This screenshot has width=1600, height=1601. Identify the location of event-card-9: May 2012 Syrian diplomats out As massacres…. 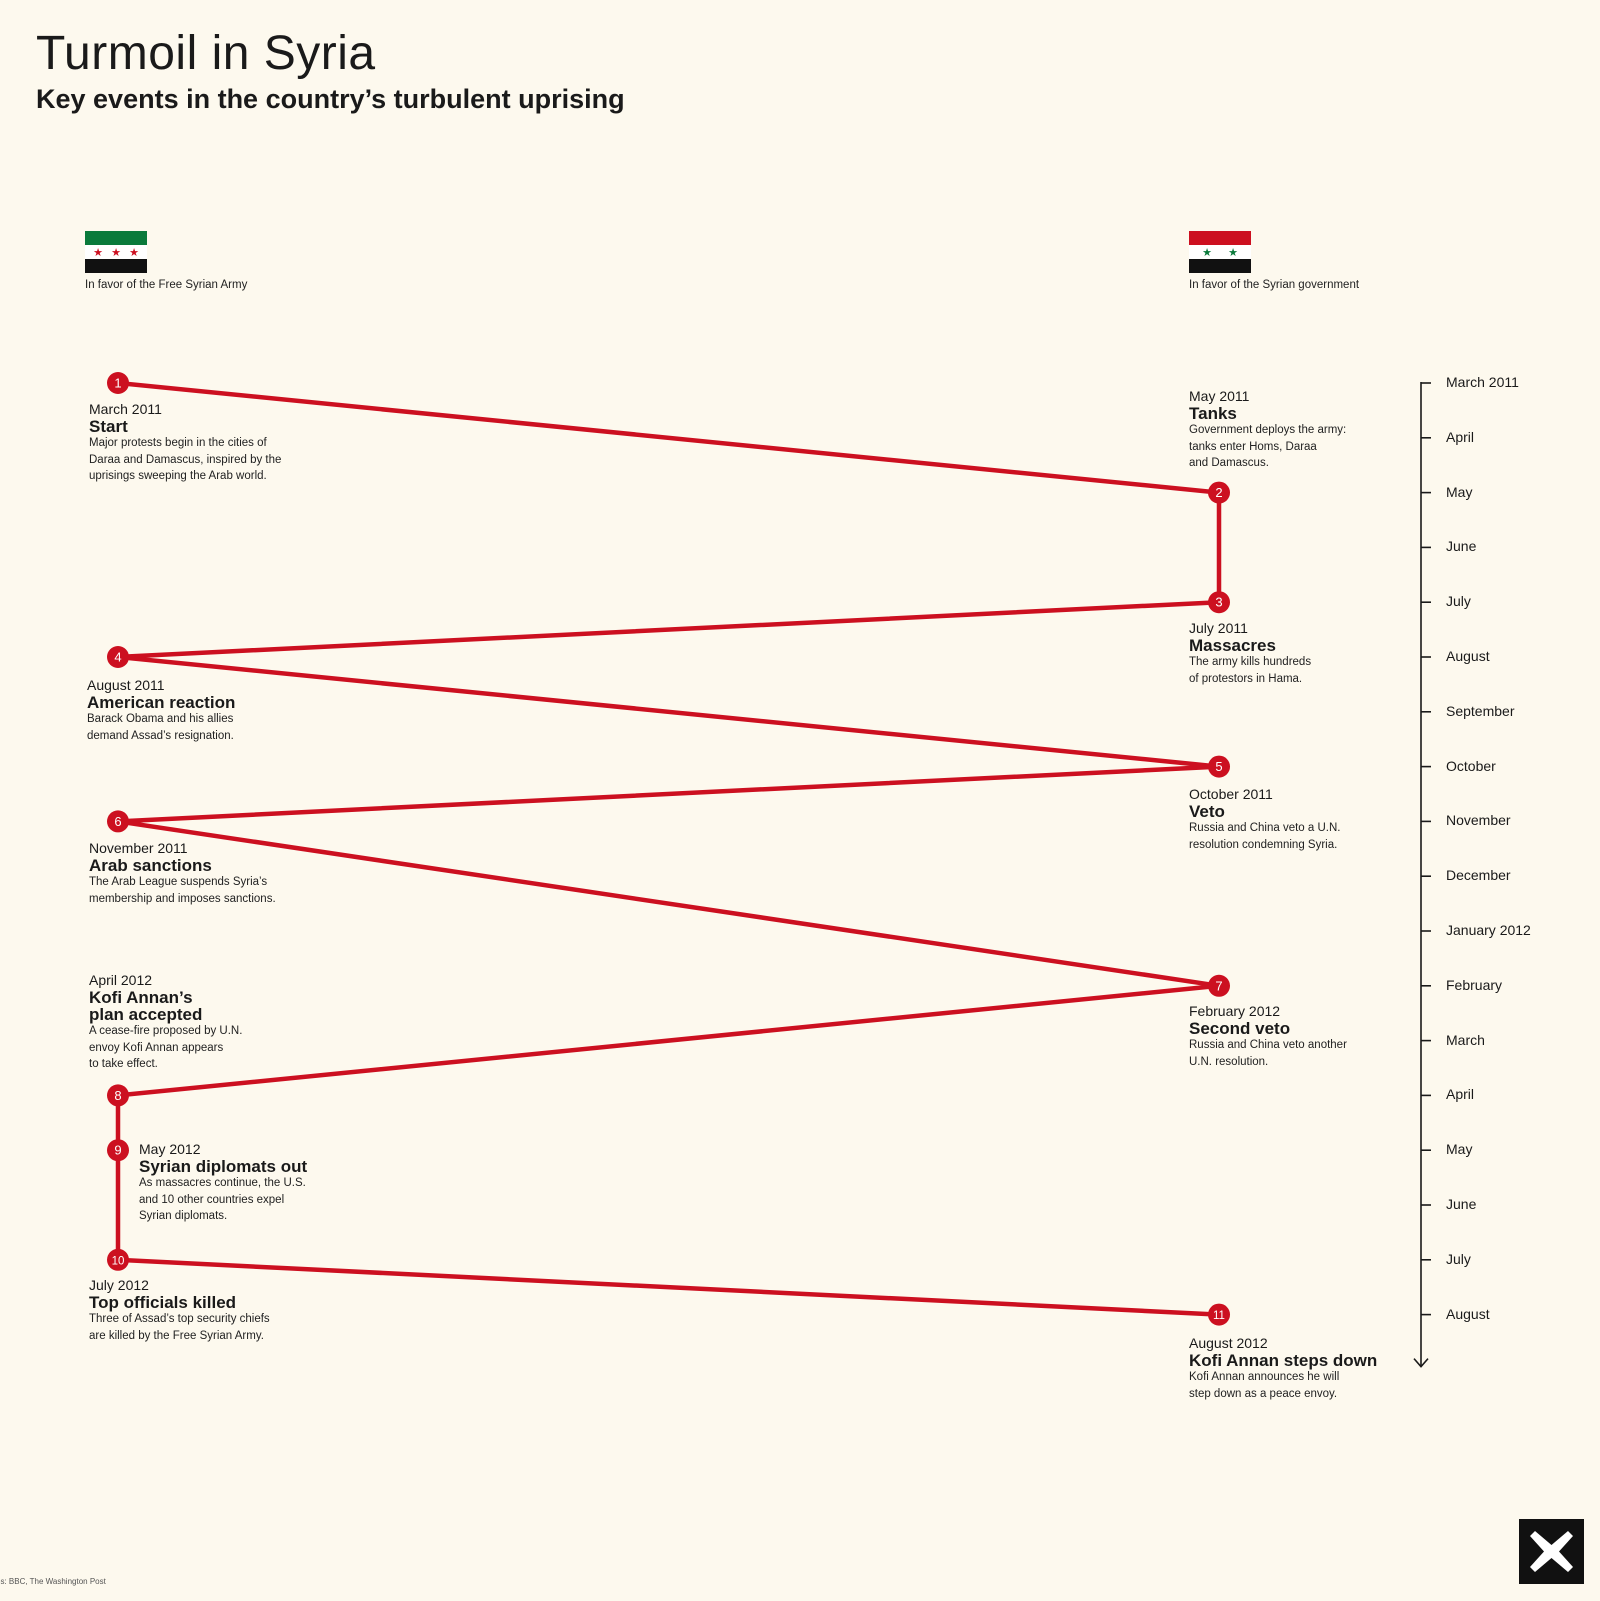
(254, 1183).